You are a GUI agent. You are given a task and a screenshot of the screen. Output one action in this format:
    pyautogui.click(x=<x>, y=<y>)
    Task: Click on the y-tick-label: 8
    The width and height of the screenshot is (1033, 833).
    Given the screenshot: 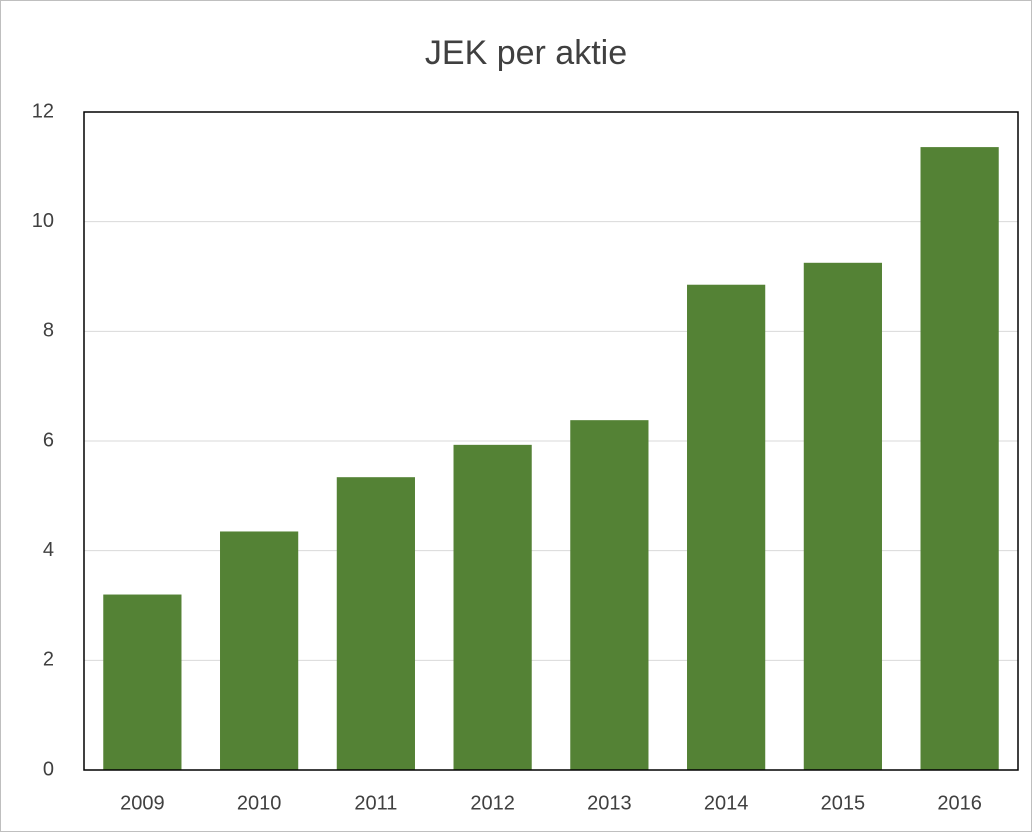 What is the action you would take?
    pyautogui.click(x=48, y=331)
    